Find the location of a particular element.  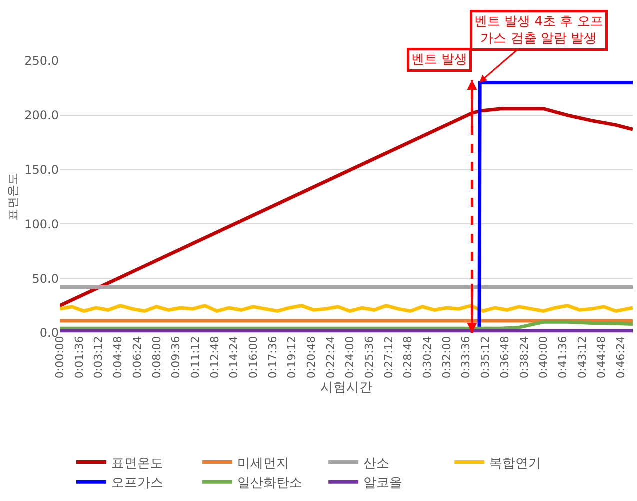

x-tick-label: 0:41:36 is located at coordinates (563, 357).